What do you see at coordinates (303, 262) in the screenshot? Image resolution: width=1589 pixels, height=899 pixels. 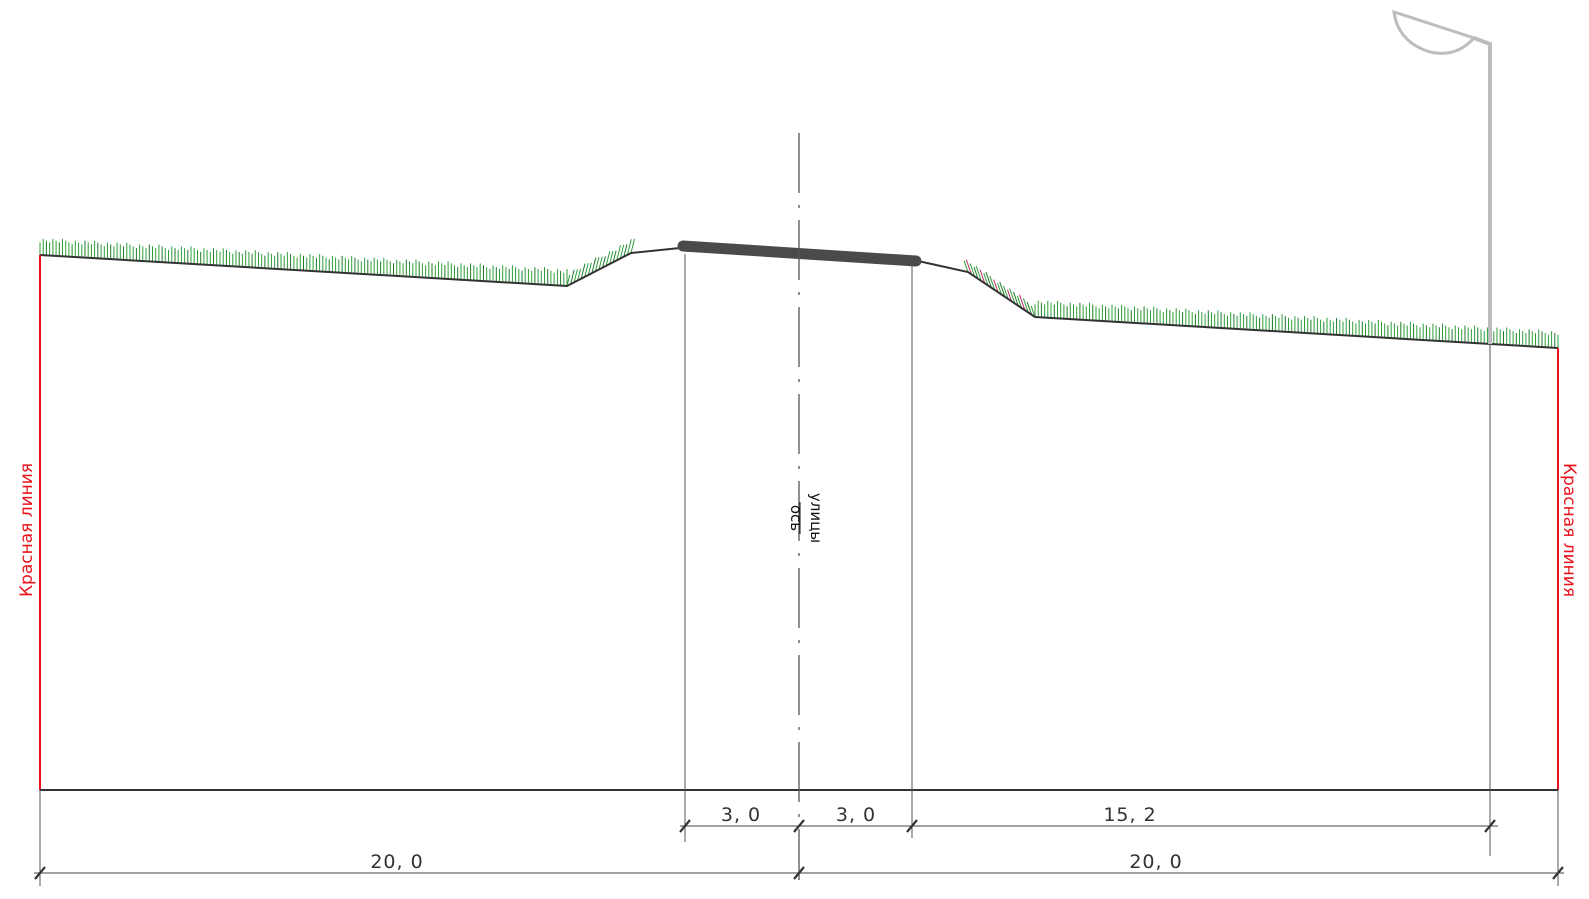 I see `grass-left-slope` at bounding box center [303, 262].